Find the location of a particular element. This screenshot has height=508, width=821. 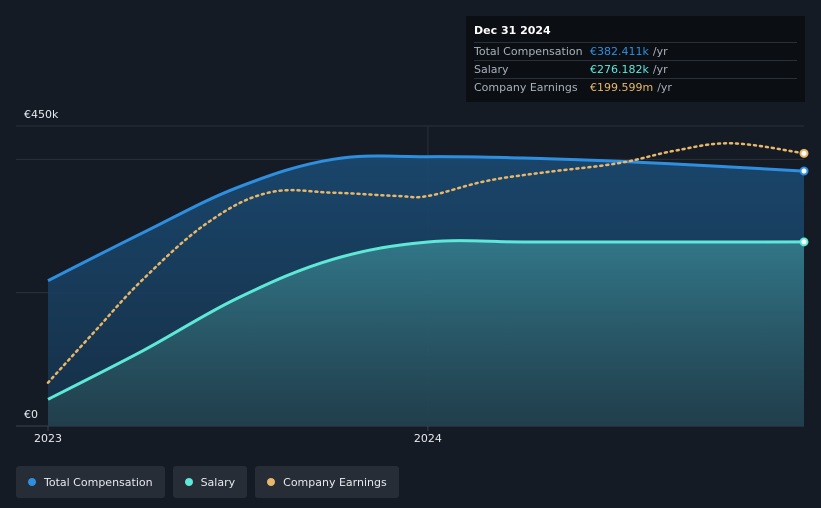

legend-item-company-earnings: Company Earnings is located at coordinates (327, 482).